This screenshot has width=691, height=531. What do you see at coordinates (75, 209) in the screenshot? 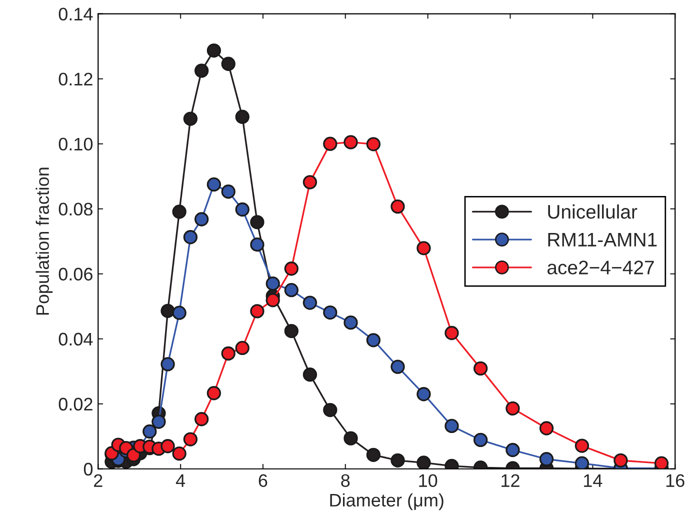
I see `y-tick-label: 0.08` at bounding box center [75, 209].